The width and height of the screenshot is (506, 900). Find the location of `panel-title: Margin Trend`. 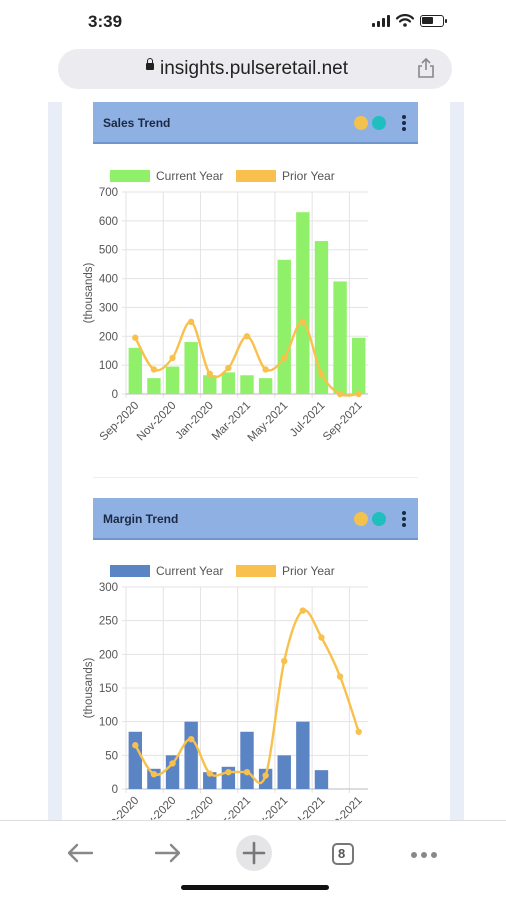

panel-title: Margin Trend is located at coordinates (141, 519).